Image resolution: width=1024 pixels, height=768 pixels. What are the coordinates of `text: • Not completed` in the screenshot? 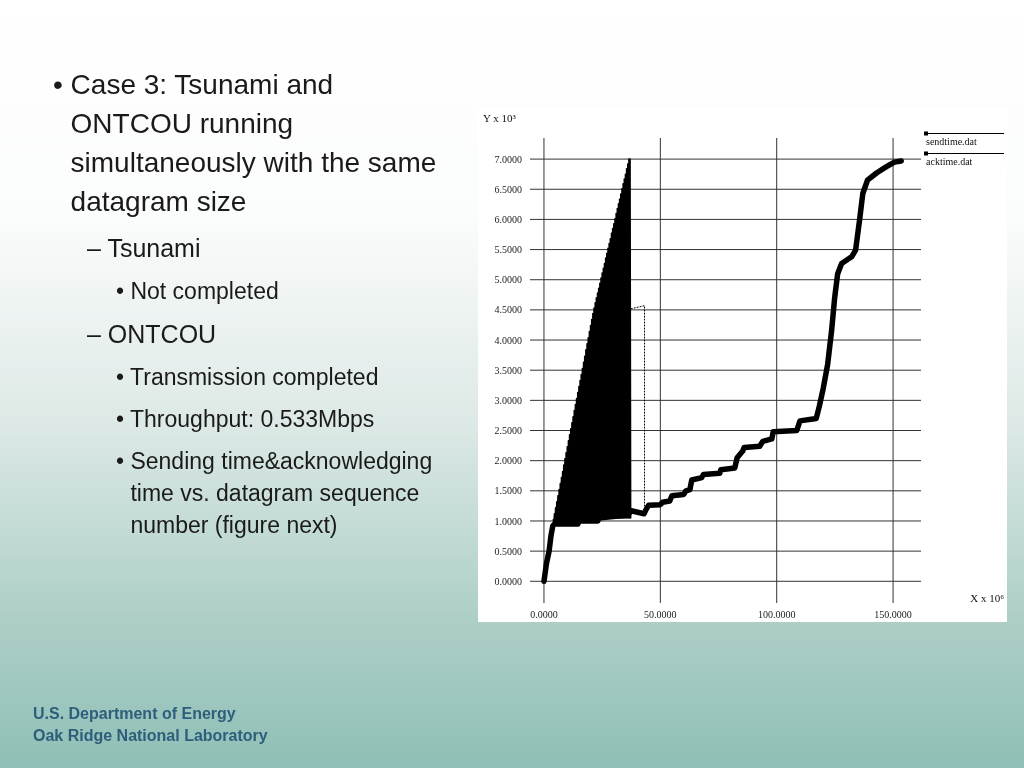 It's located at (197, 291).